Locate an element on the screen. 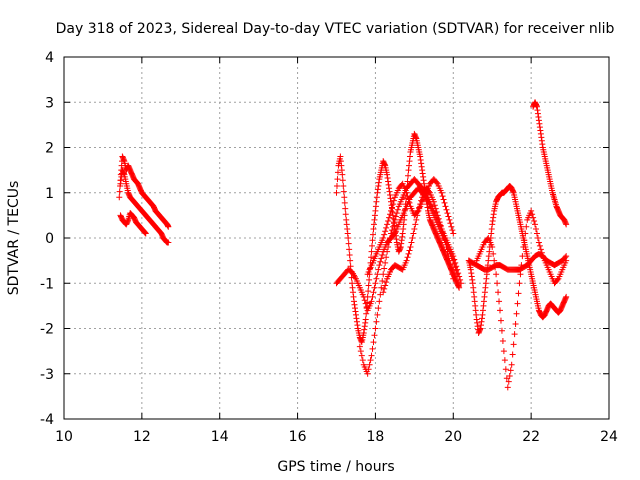 This screenshot has width=640, height=480. x-tick-label: 20 is located at coordinates (453, 437).